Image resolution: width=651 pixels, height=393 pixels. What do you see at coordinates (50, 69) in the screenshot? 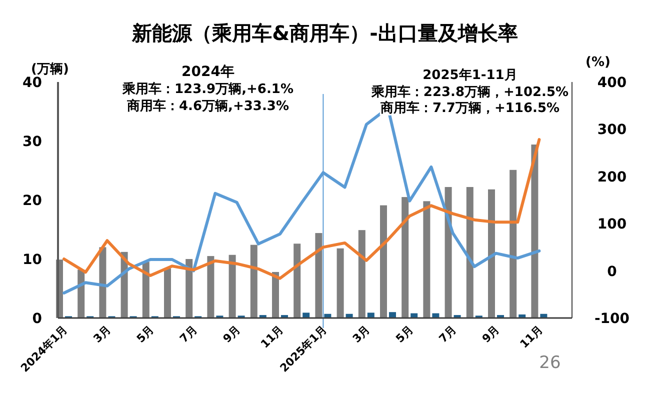
I see `y-axis-title: (万辆)` at bounding box center [50, 69].